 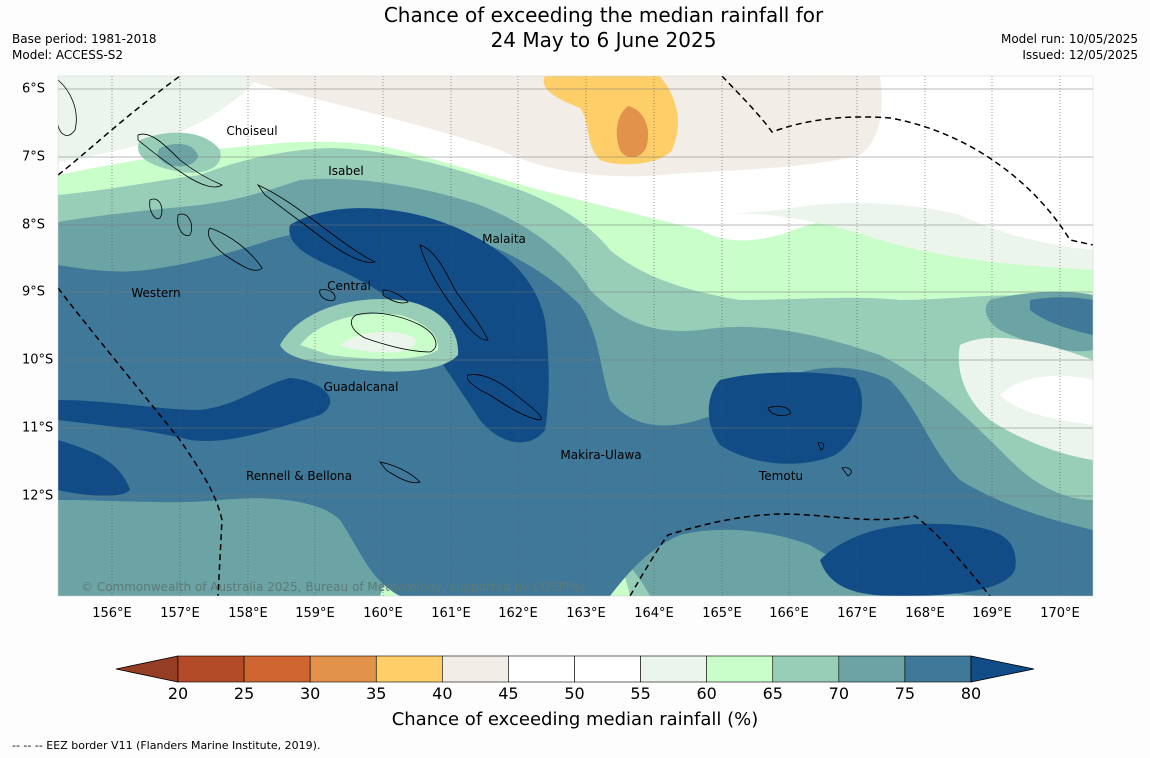 What do you see at coordinates (112, 613) in the screenshot?
I see `longitude-label: 156°E` at bounding box center [112, 613].